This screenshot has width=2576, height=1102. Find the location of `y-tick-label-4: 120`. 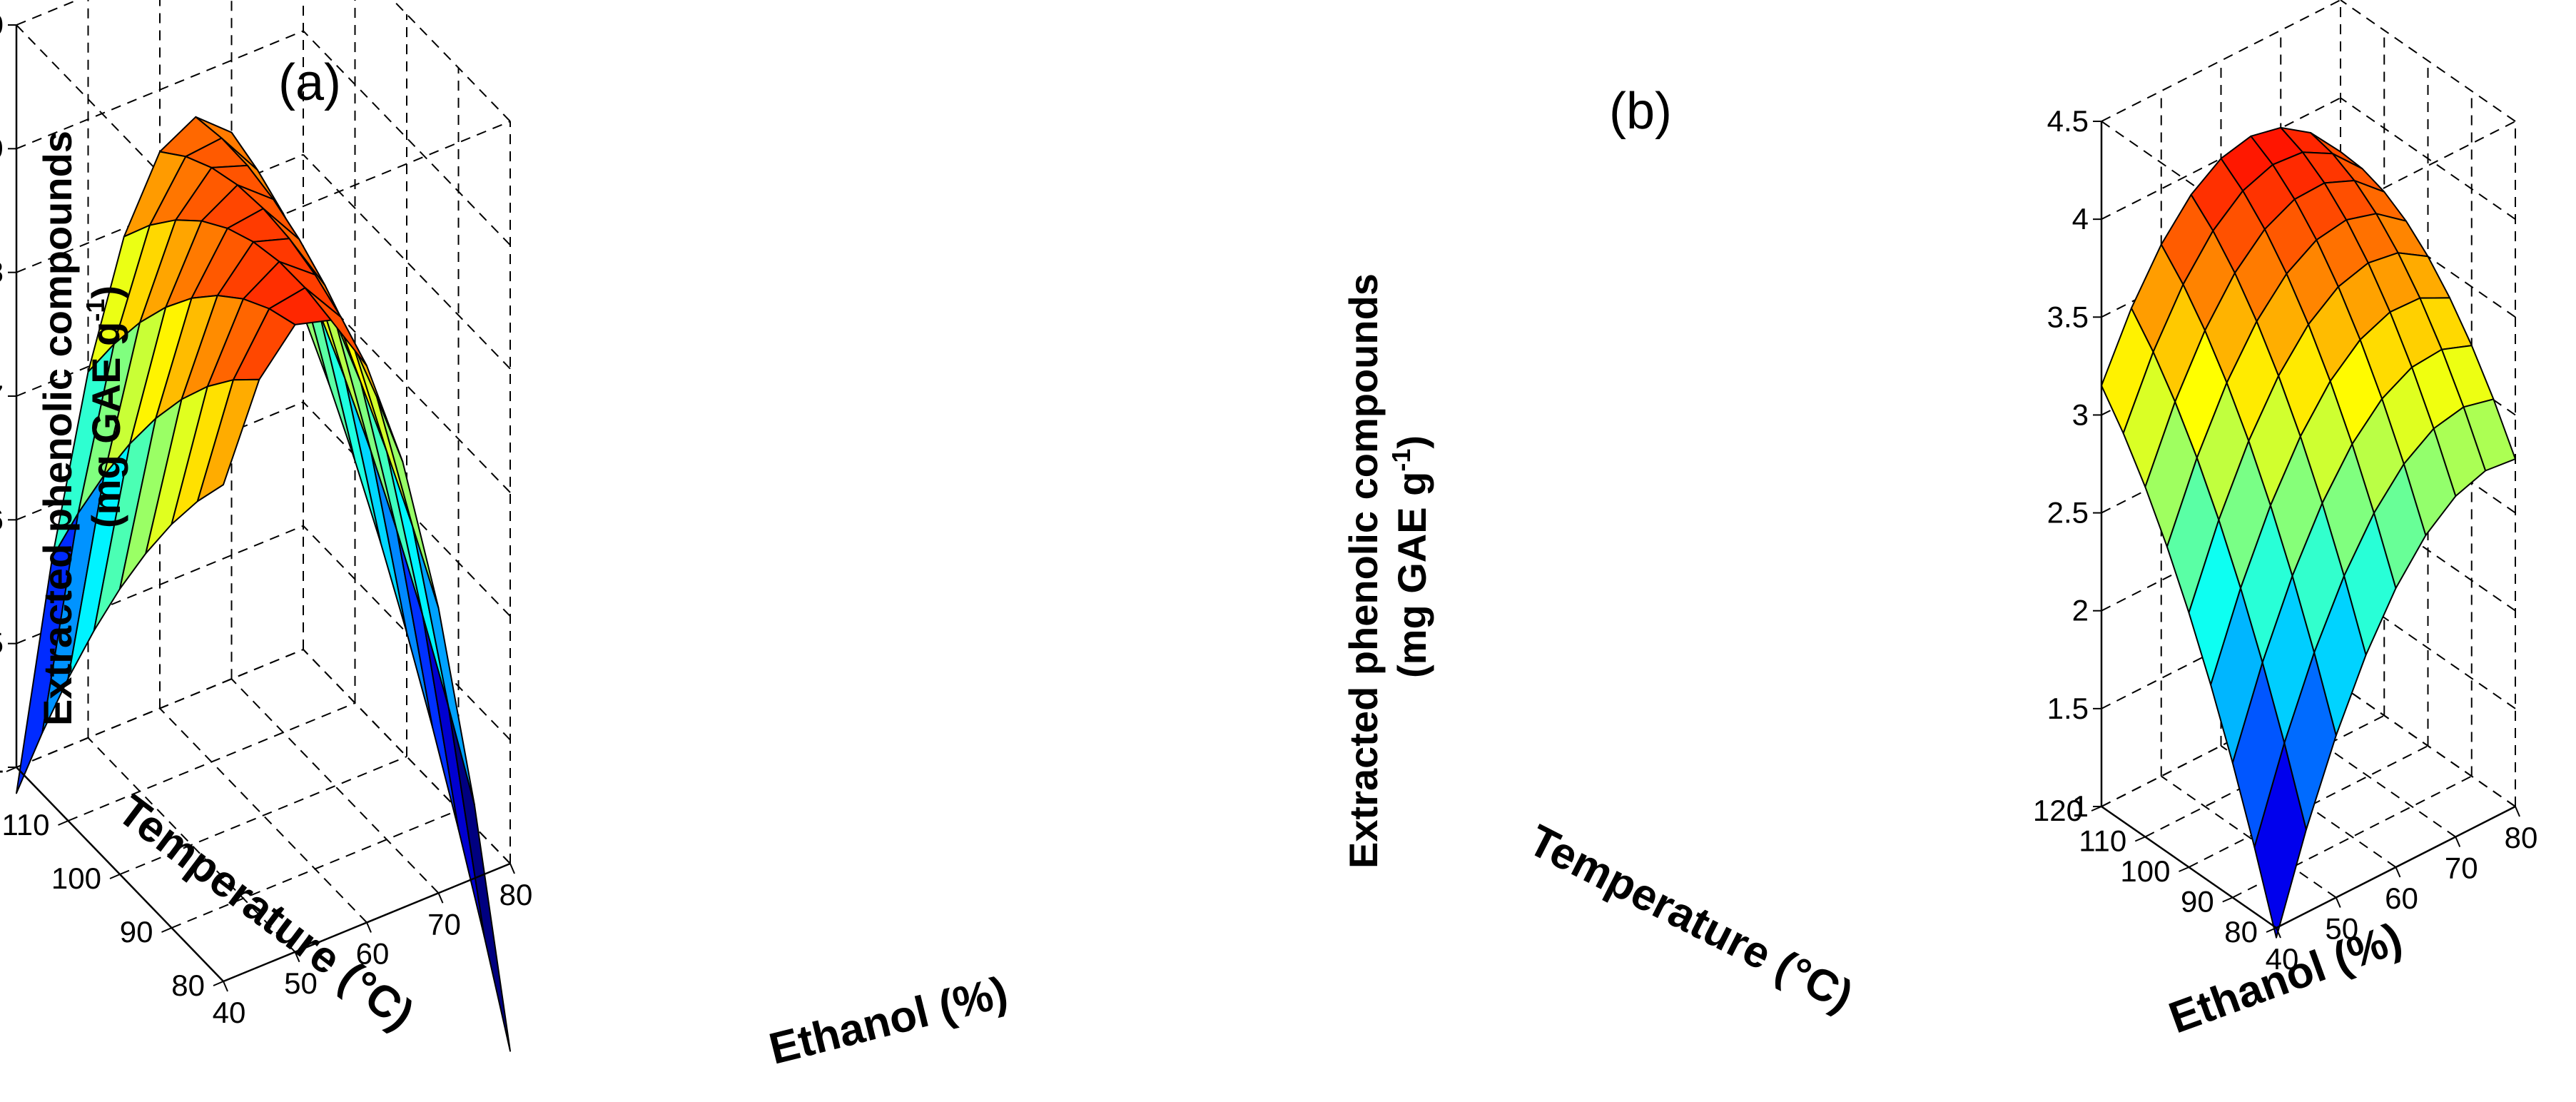

y-tick-label-4: 120 is located at coordinates (2058, 810).